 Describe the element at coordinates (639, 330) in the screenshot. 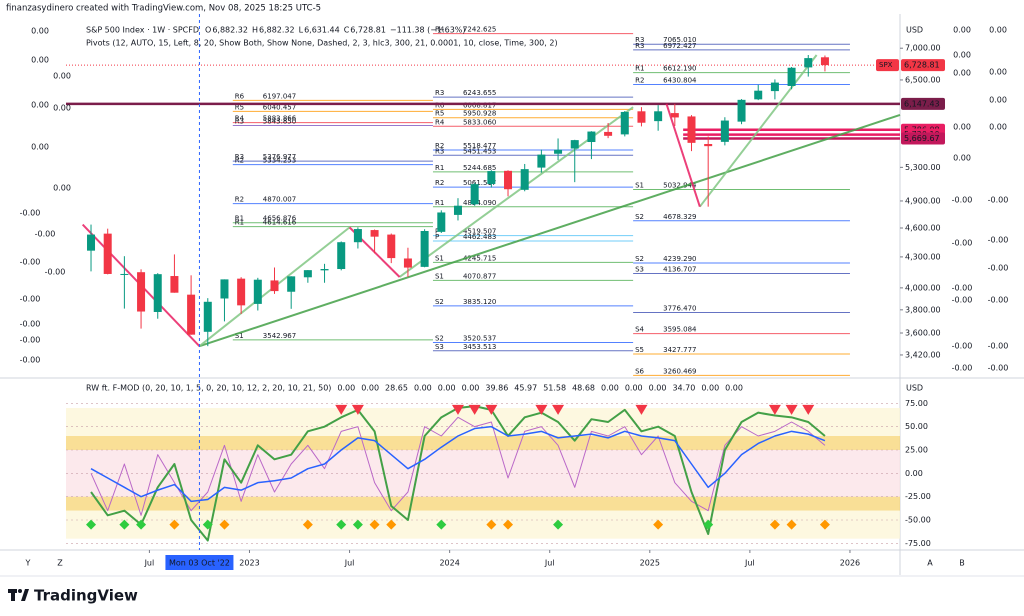

I see `pivot-name: S4` at that location.